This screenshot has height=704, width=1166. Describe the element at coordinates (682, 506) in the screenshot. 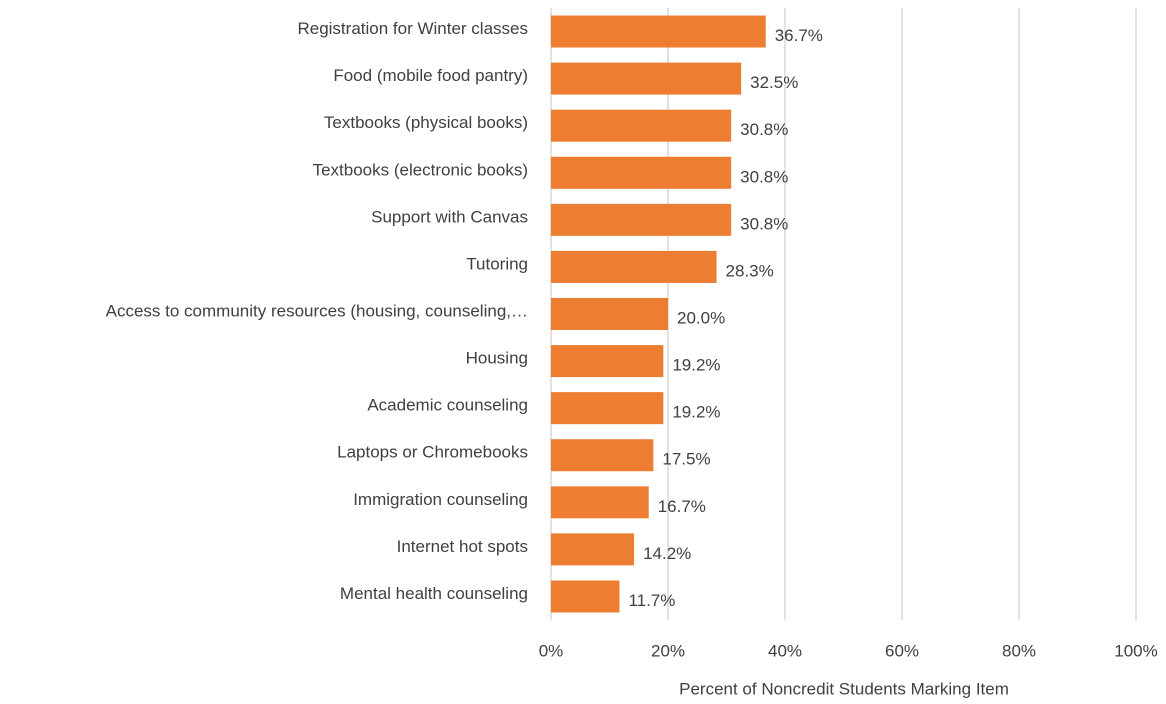

I see `data-label: 16.7%` at that location.